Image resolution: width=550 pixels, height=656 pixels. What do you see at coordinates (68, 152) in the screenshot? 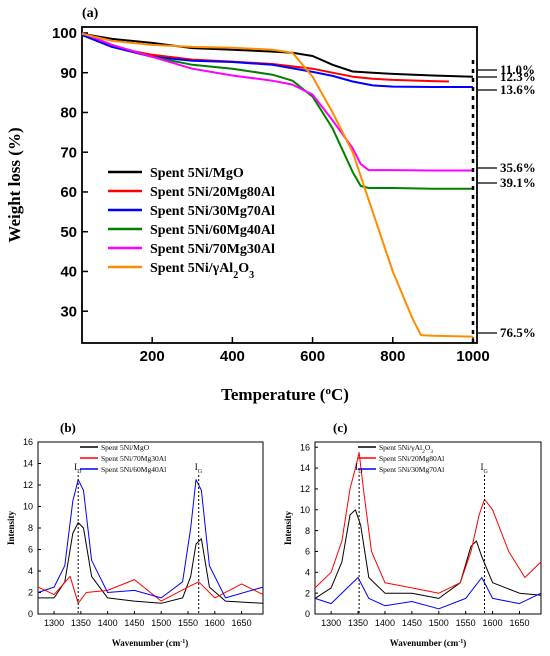
I see `y-tick-label: 70` at bounding box center [68, 152].